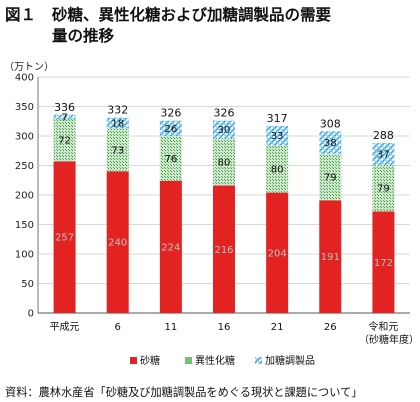  Describe the element at coordinates (29, 67) in the screenshot. I see `y-axis-unit-label: （万トン）` at that location.